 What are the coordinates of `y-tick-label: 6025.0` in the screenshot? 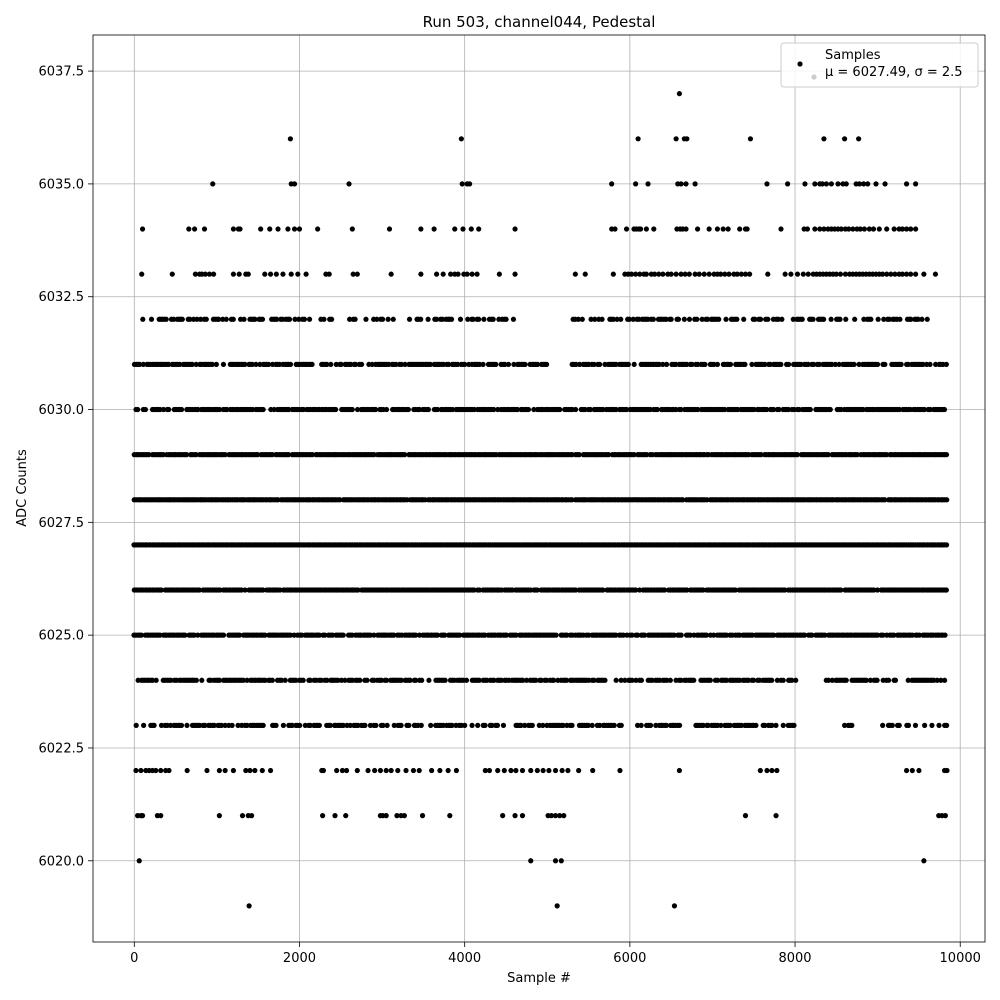 It's located at (62, 636).